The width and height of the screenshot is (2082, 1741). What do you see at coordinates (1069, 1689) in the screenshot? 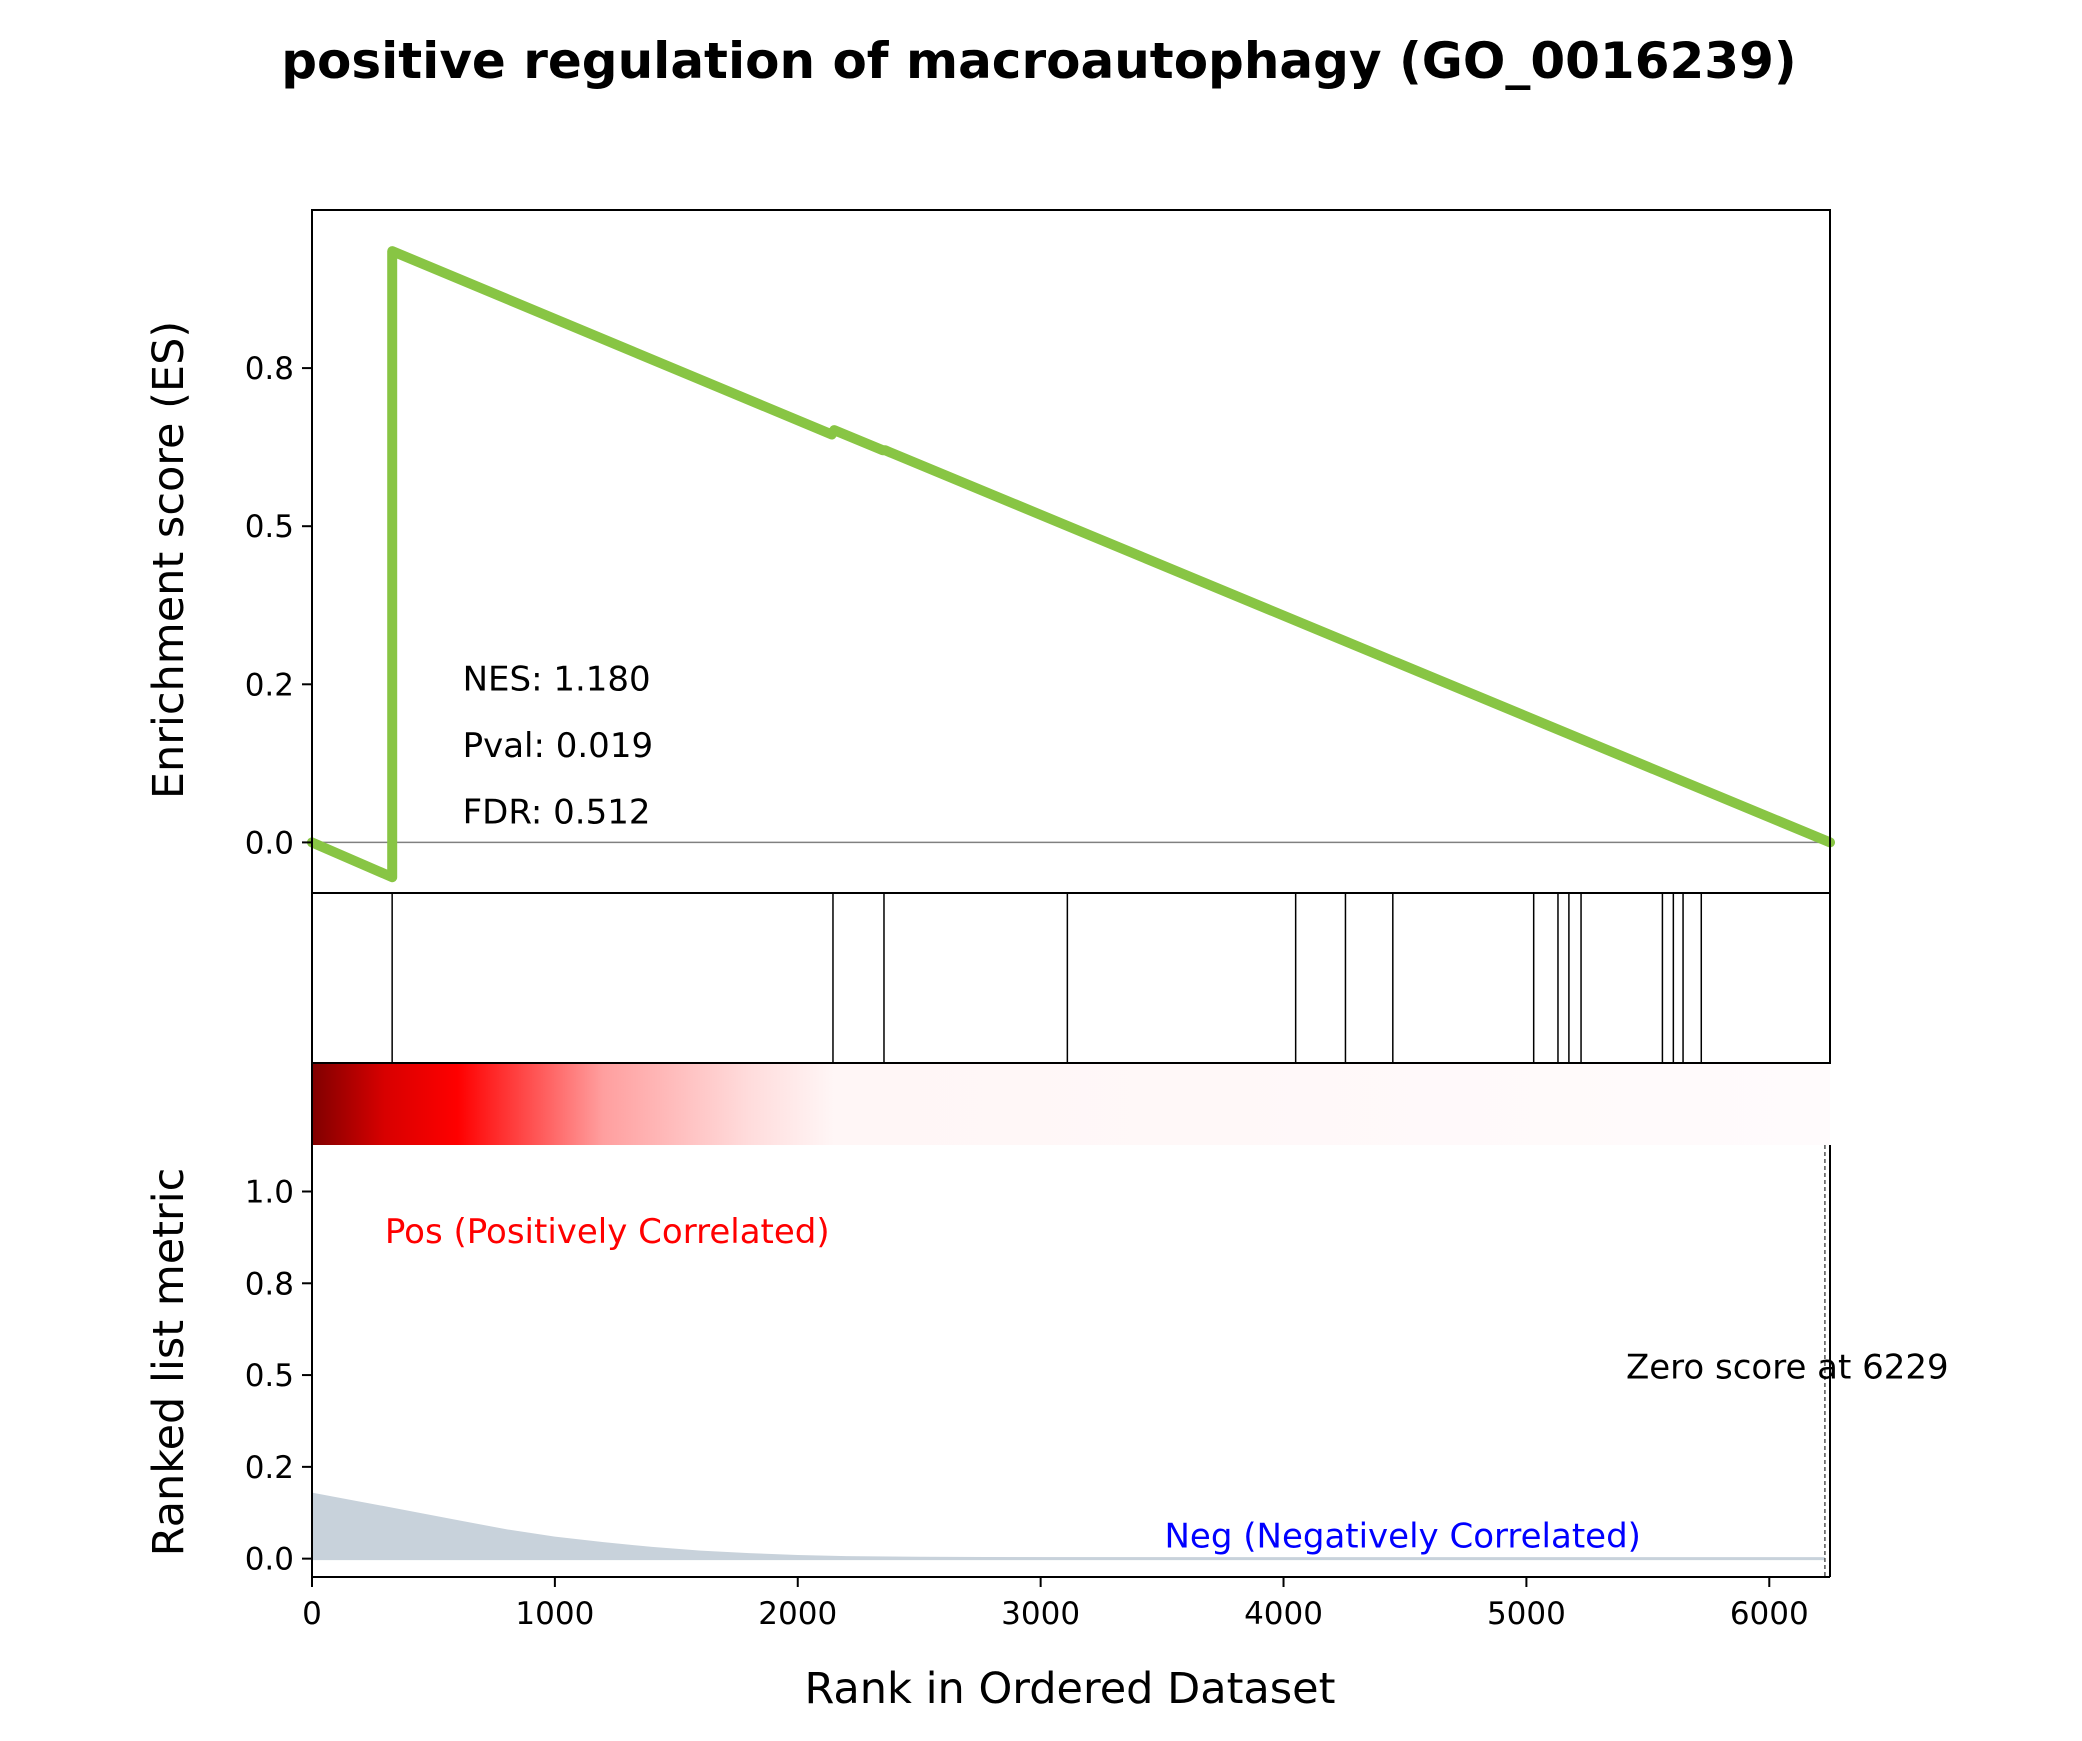
I see `x-axis-label: Rank in Ordered Dataset` at bounding box center [1069, 1689].